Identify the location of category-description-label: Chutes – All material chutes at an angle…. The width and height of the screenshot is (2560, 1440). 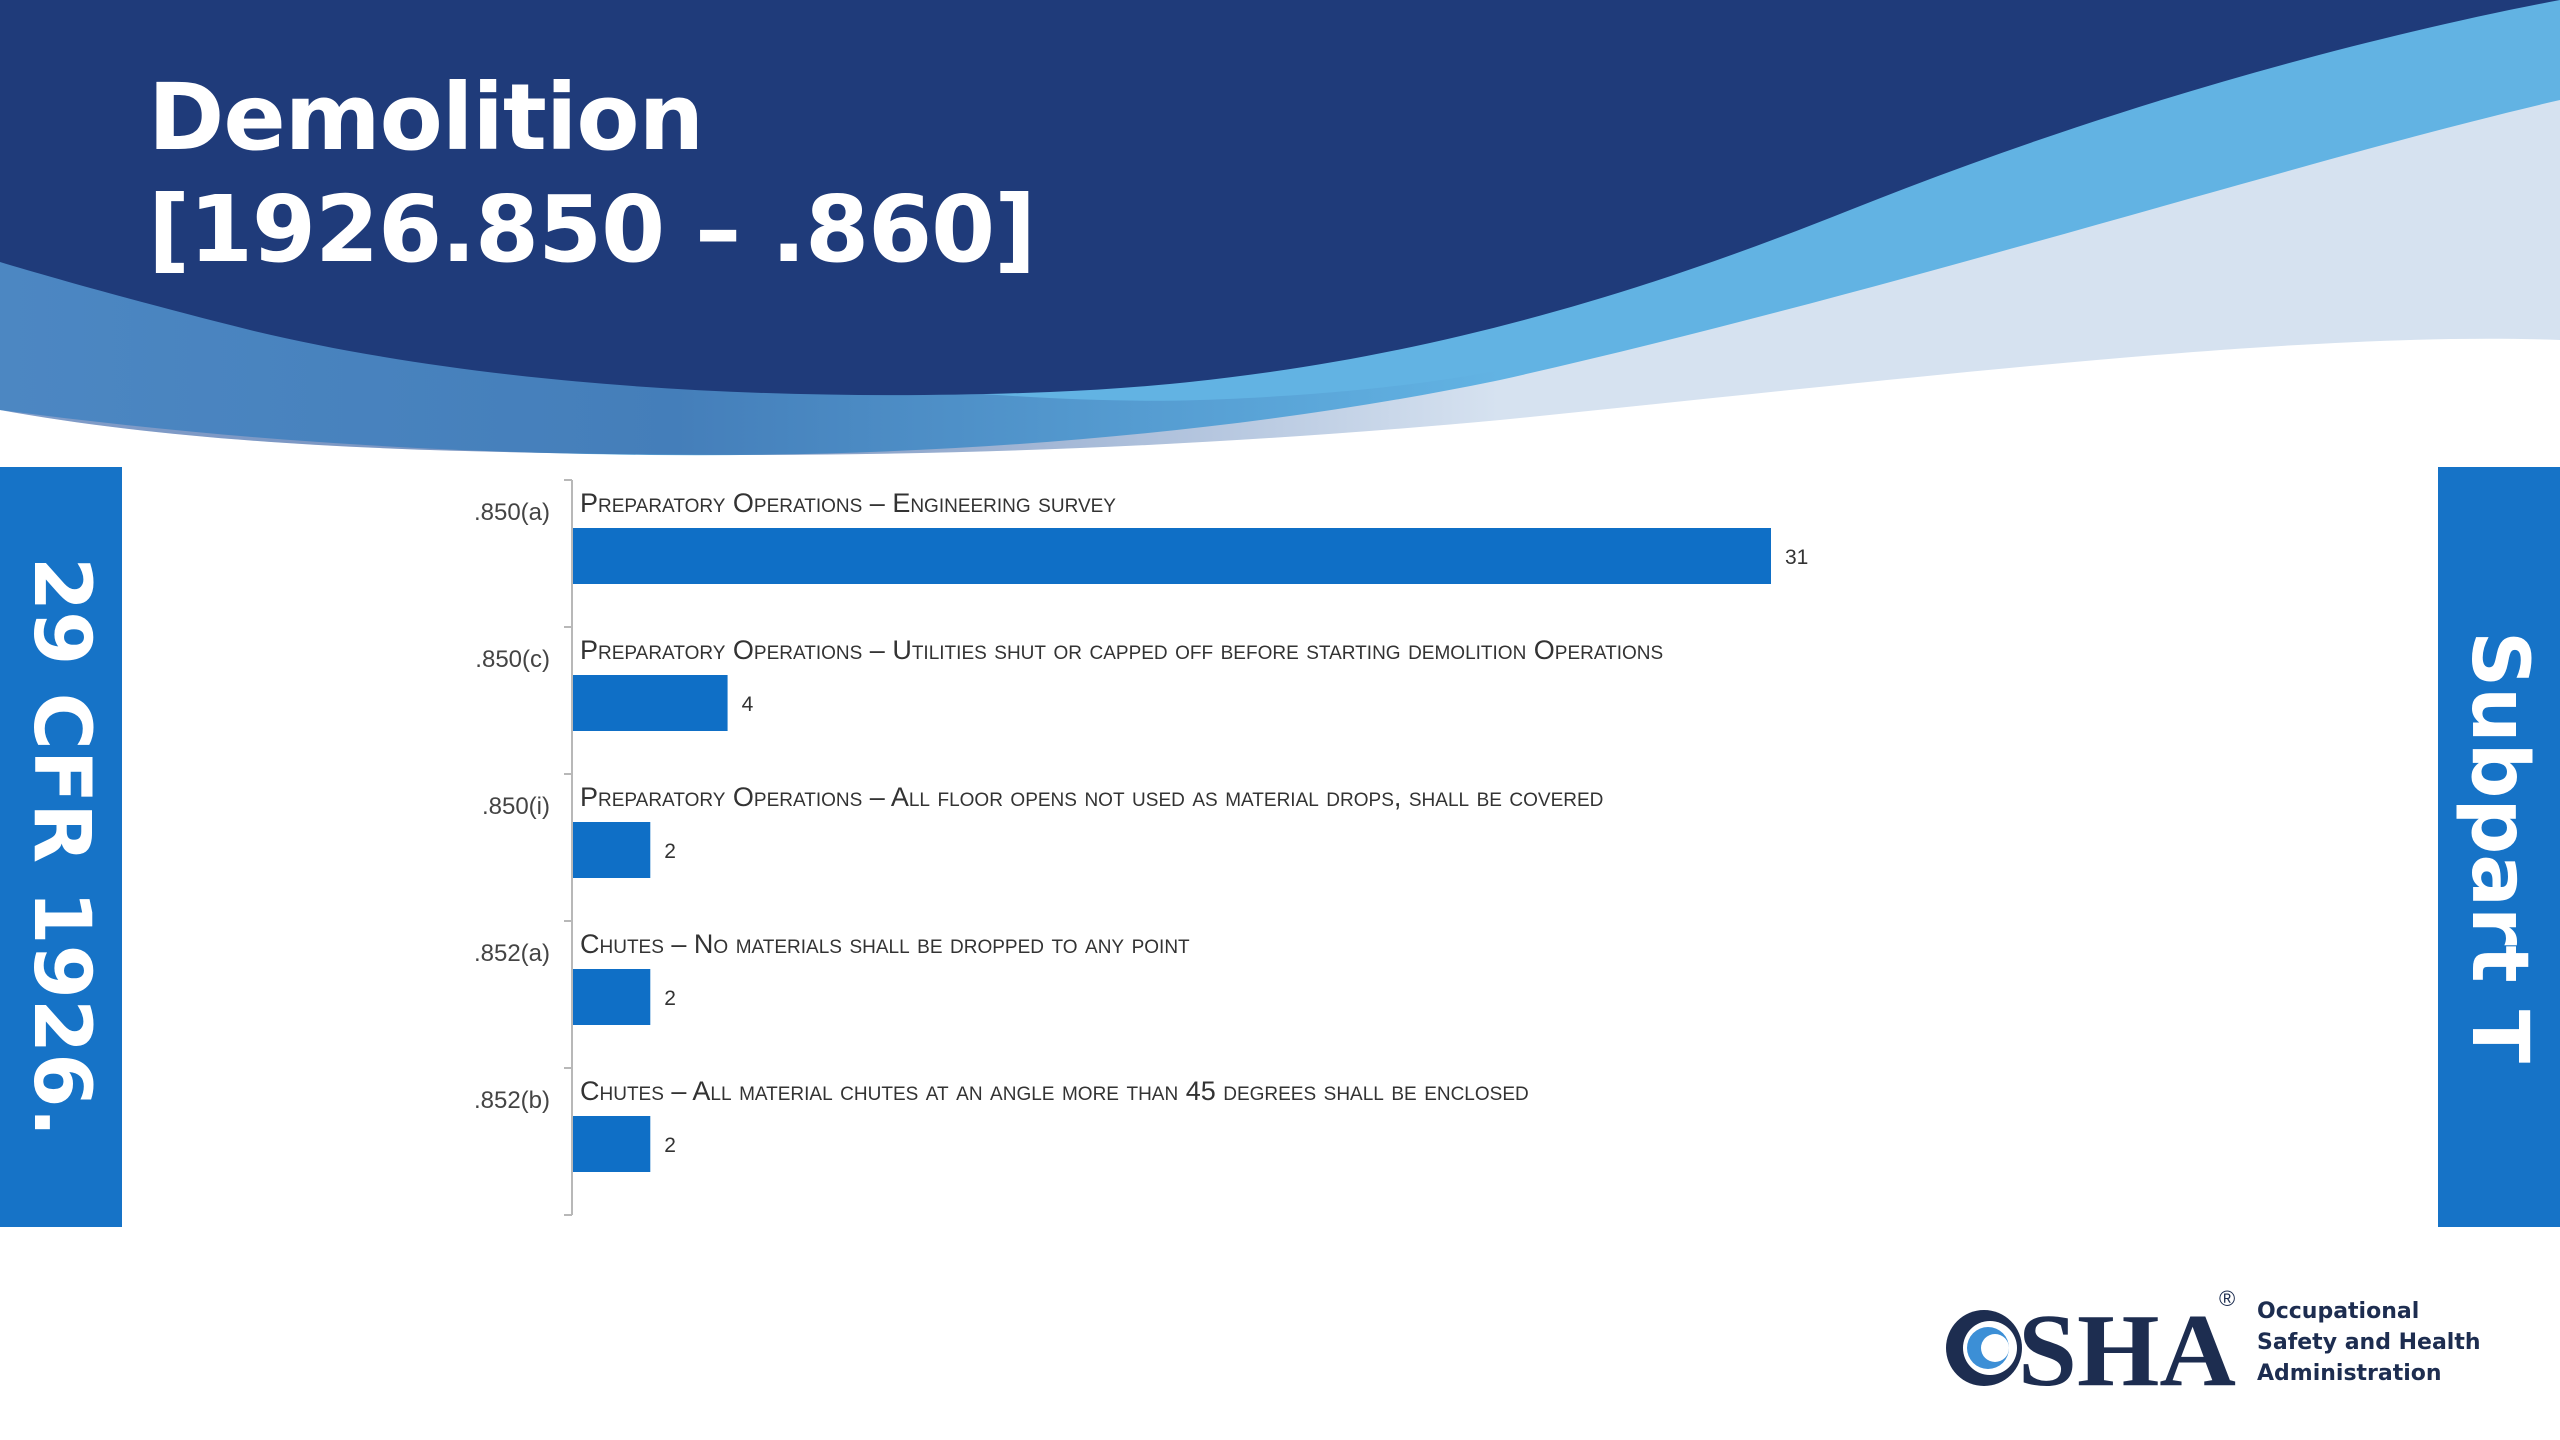
(1054, 1091).